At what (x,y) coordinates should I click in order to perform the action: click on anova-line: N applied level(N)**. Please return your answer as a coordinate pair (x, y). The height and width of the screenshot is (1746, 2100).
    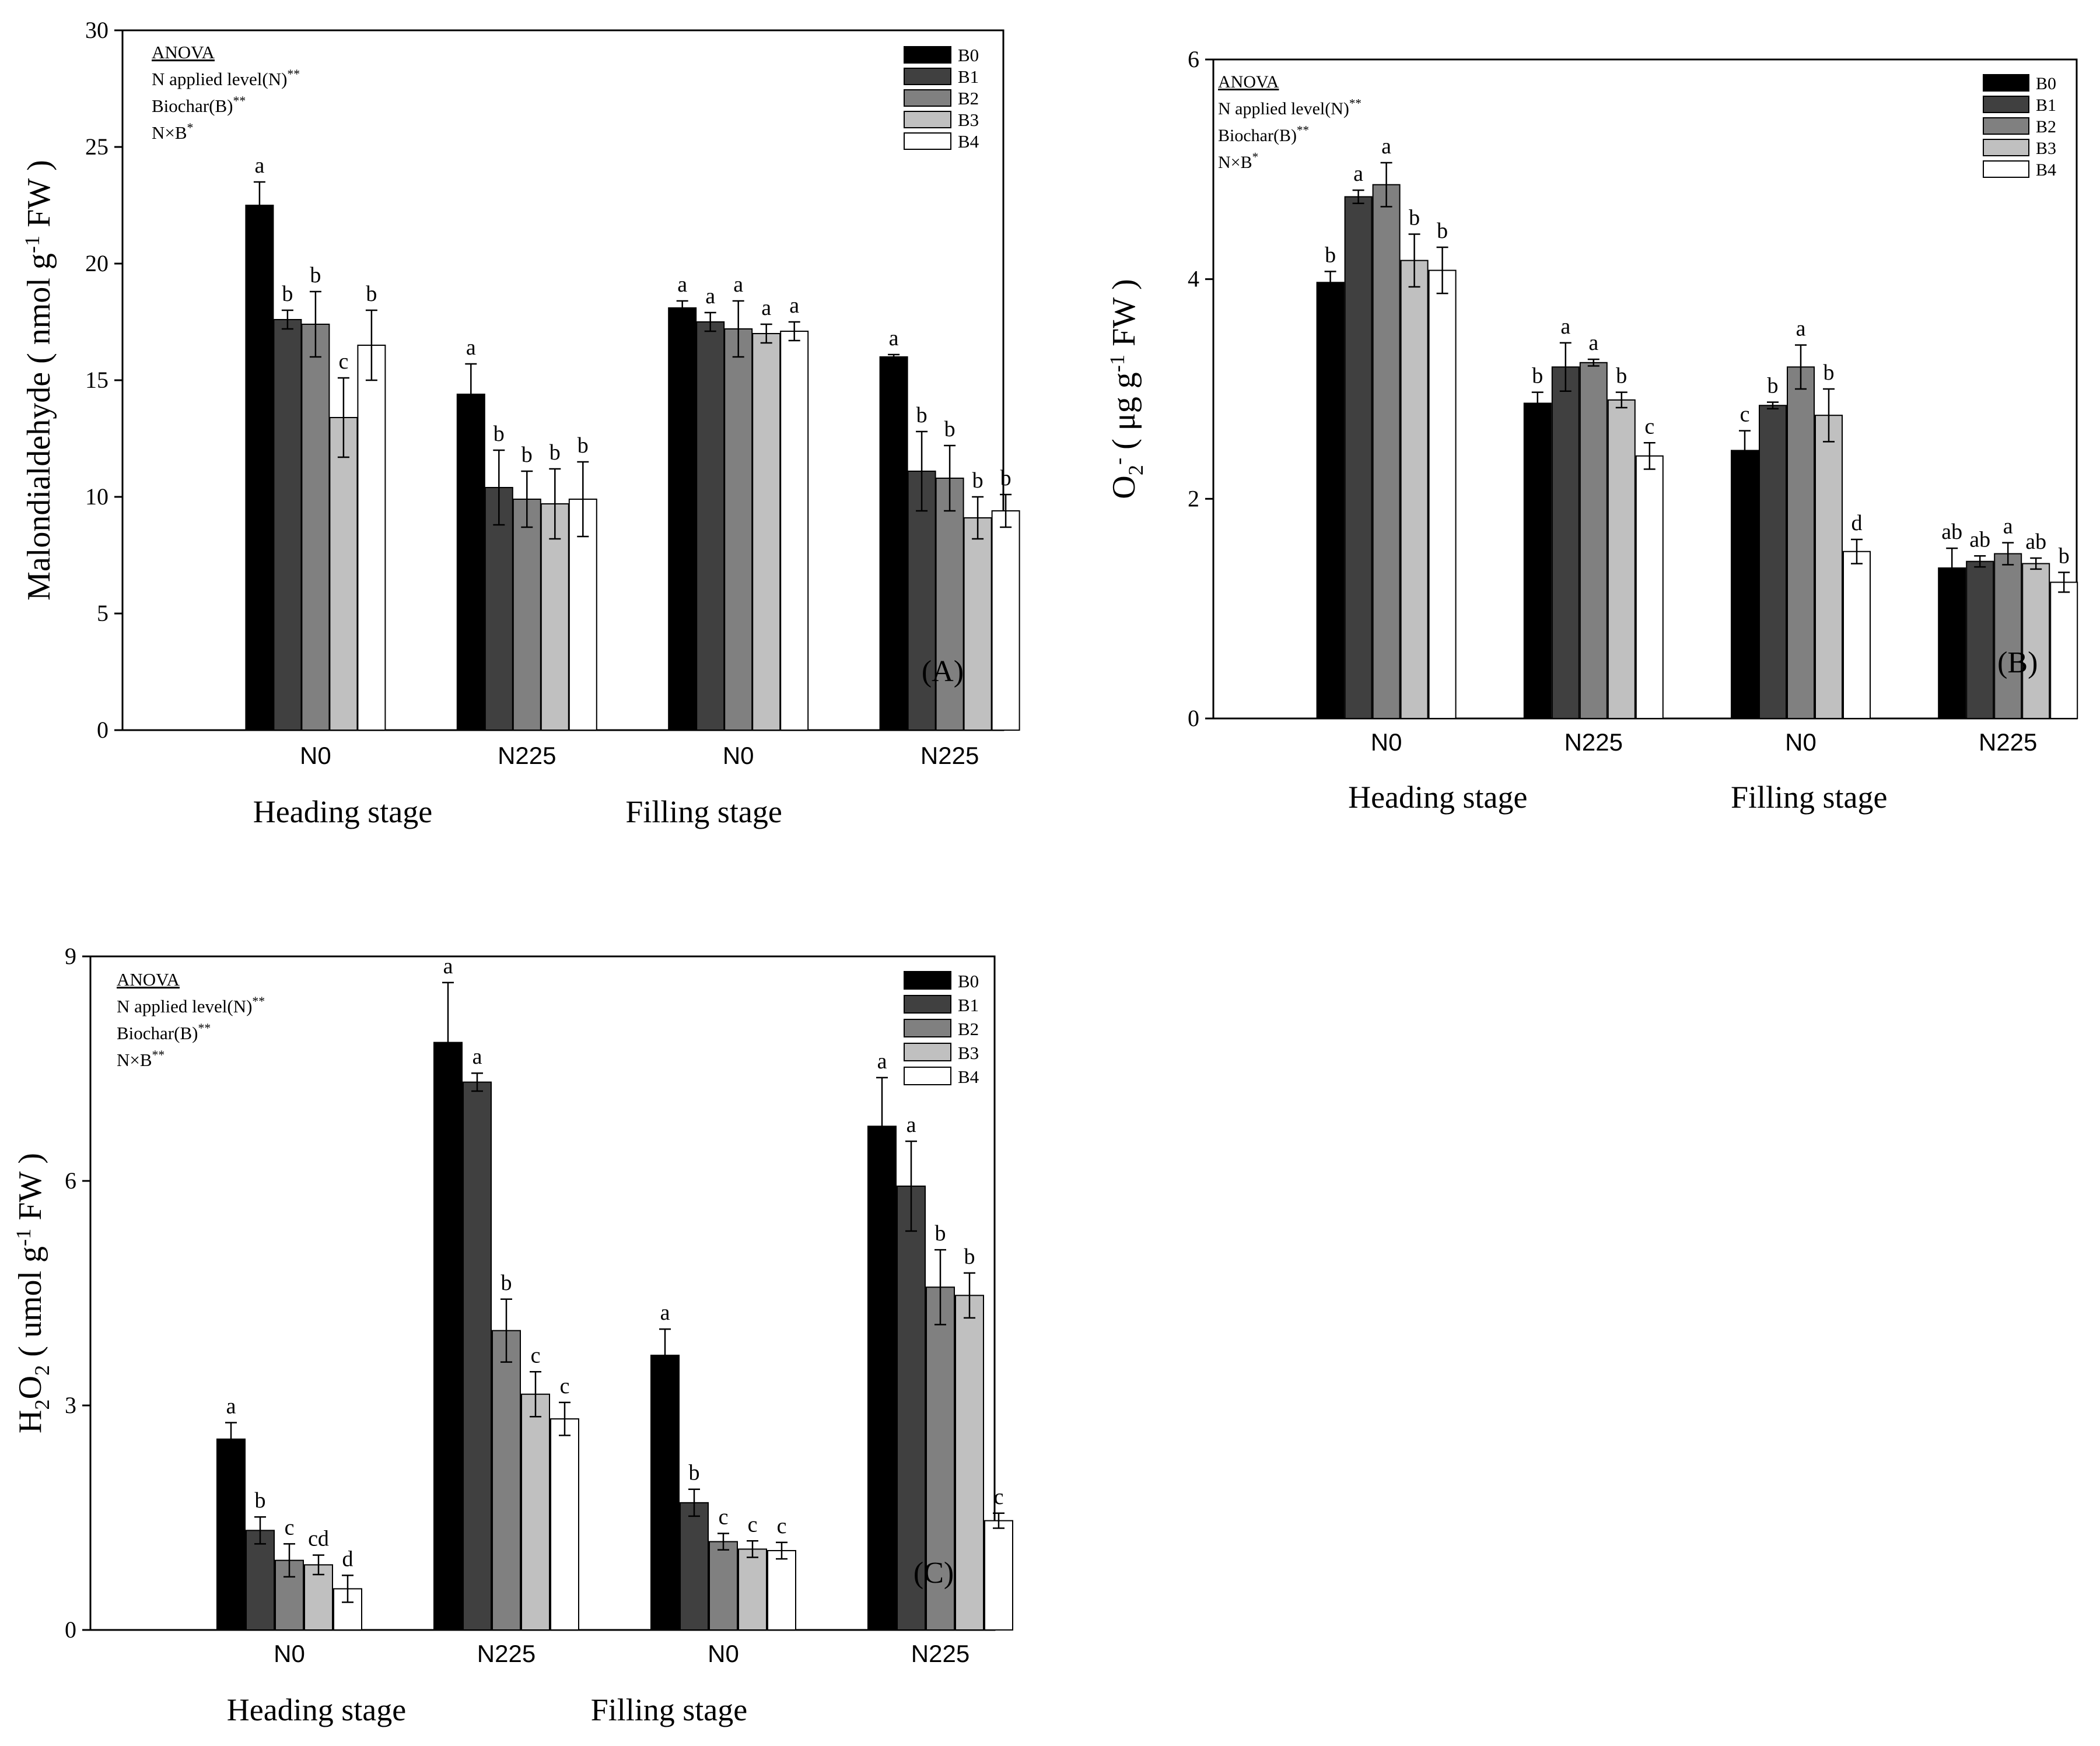
    Looking at the image, I should click on (191, 1005).